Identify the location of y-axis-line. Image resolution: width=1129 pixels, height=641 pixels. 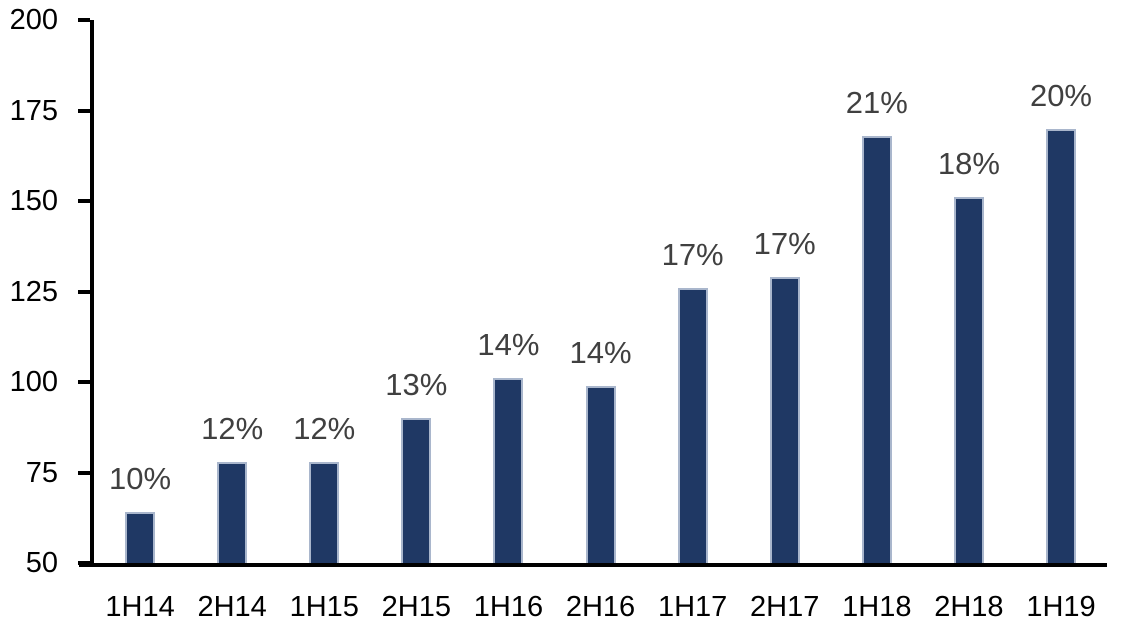
(92, 293).